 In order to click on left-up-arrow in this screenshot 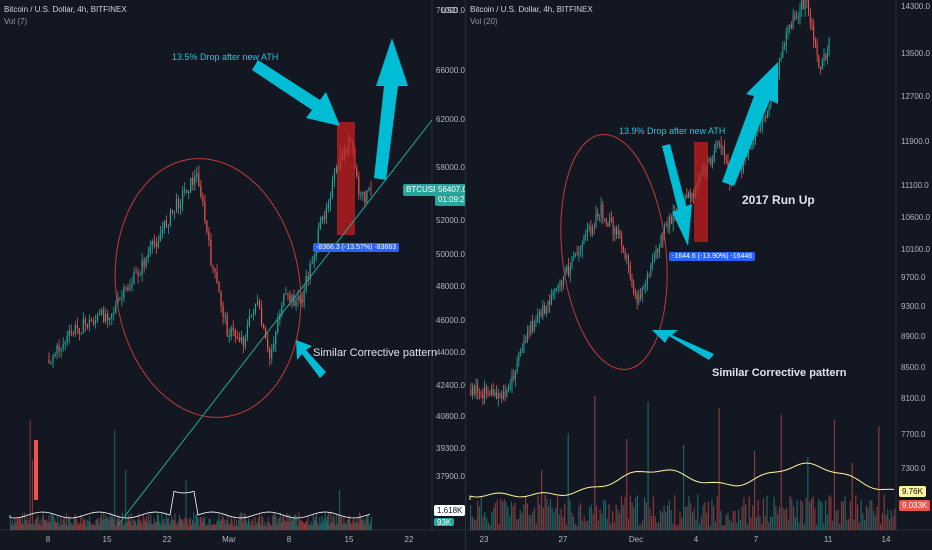, I will do `click(391, 109)`.